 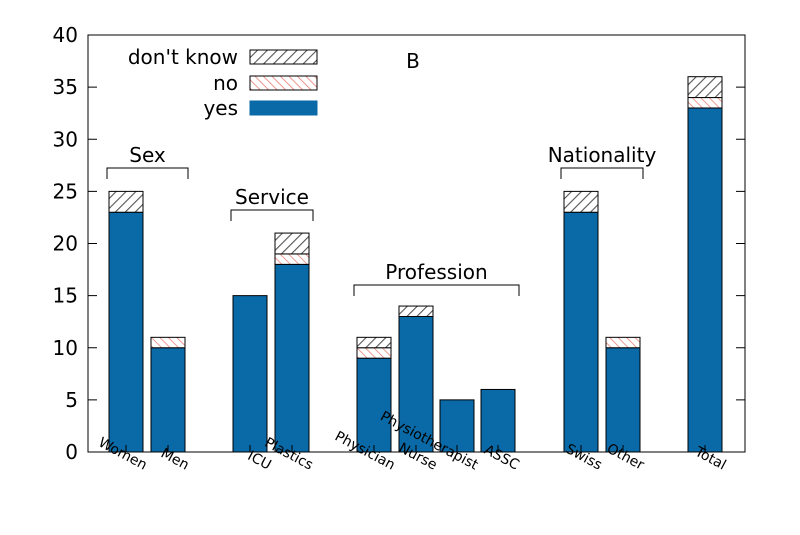 I want to click on bar-physiotherapist-yes, so click(x=457, y=426).